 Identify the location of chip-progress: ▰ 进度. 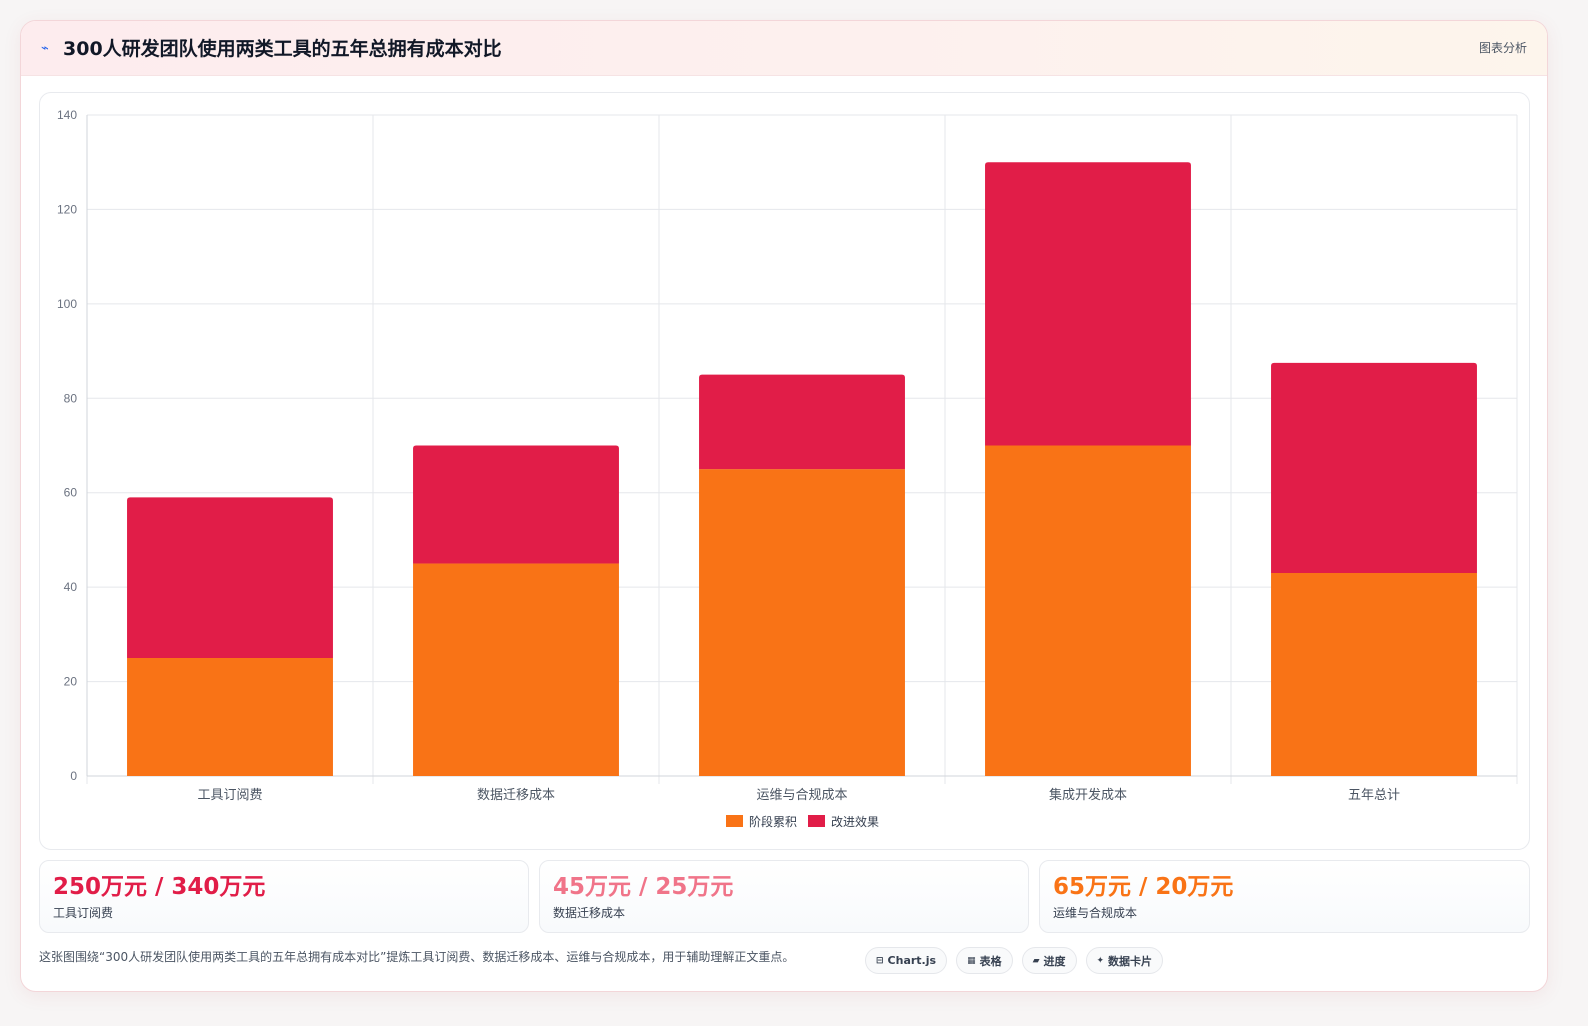
(1049, 960).